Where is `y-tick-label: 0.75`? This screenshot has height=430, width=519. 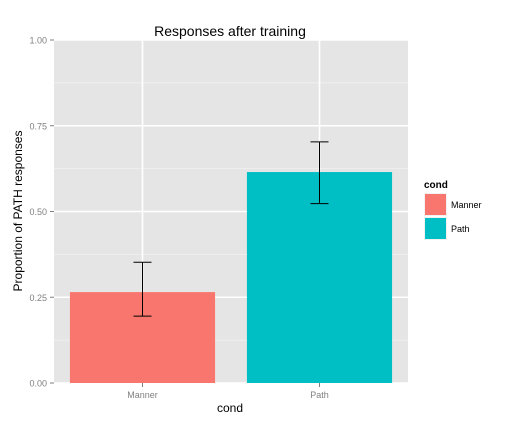 y-tick-label: 0.75 is located at coordinates (38, 126).